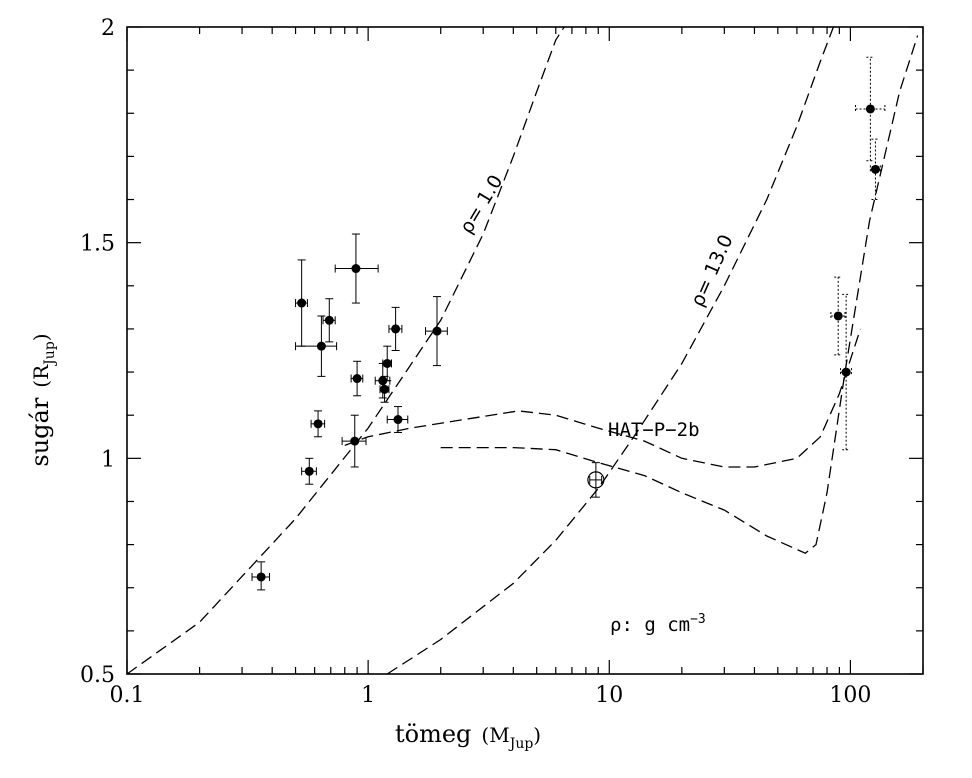 The image size is (972, 778). Describe the element at coordinates (481, 204) in the screenshot. I see `annotation-rho-1: ρ= 1.0` at that location.